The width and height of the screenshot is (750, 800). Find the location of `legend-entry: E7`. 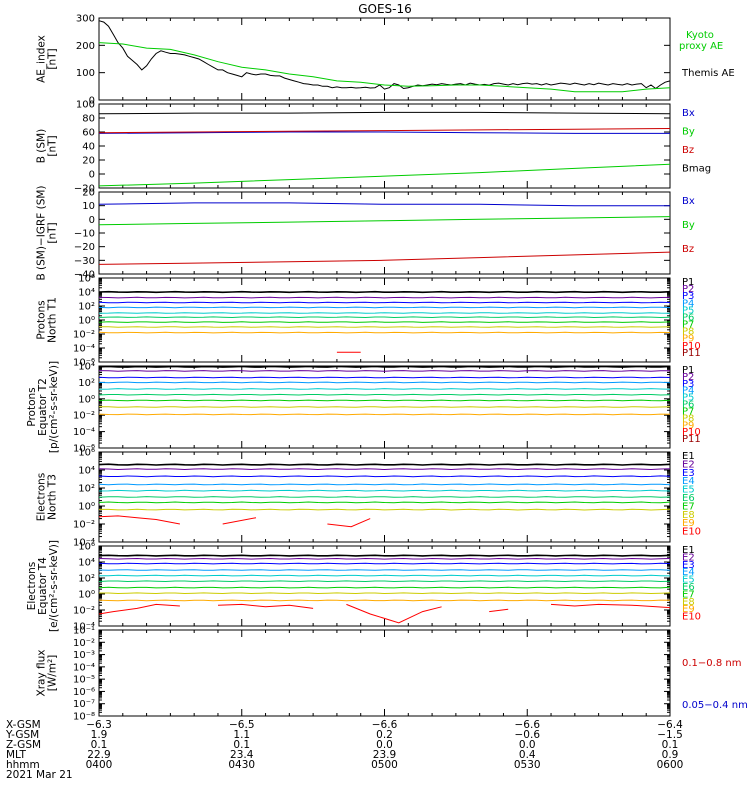

legend-entry: E7 is located at coordinates (688, 594).